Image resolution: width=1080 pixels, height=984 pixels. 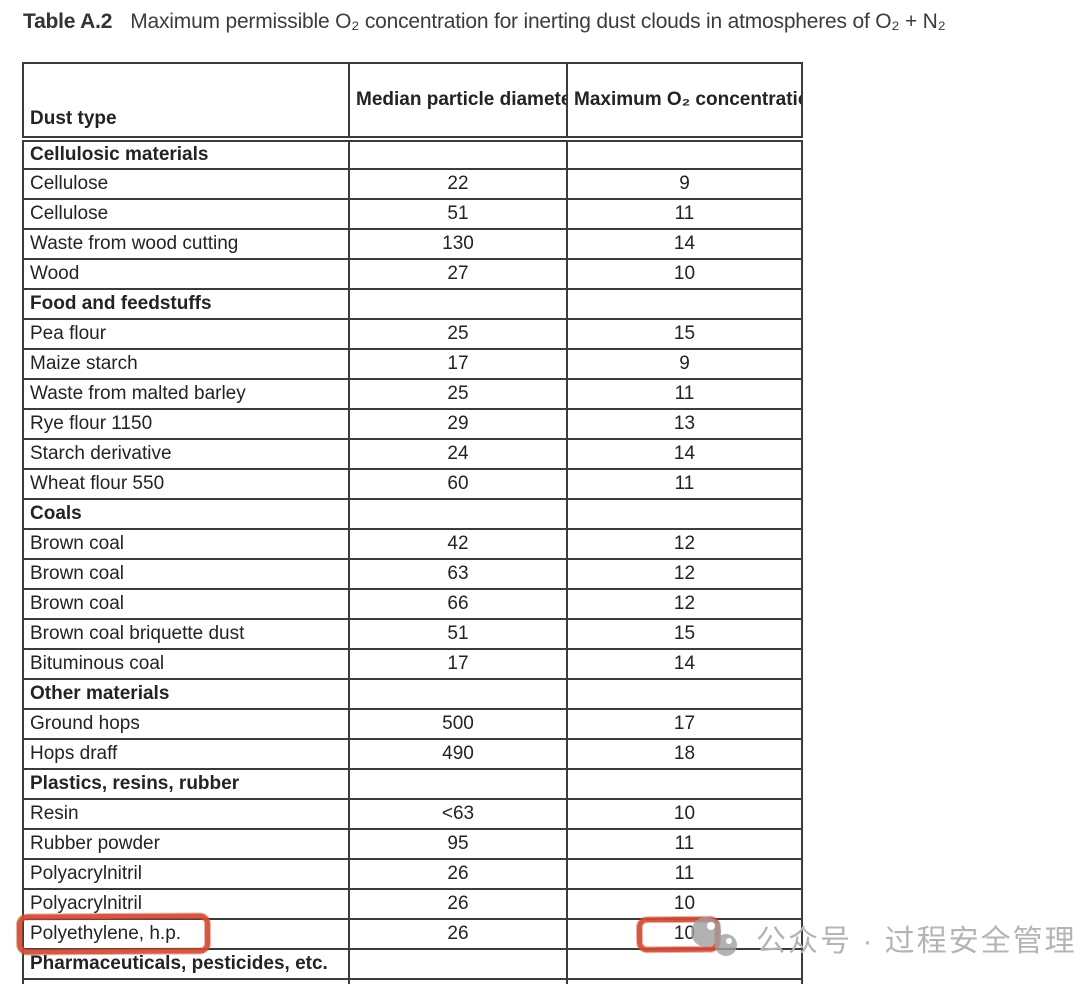 I want to click on table-row: Hops draff 490 18, so click(x=412, y=754).